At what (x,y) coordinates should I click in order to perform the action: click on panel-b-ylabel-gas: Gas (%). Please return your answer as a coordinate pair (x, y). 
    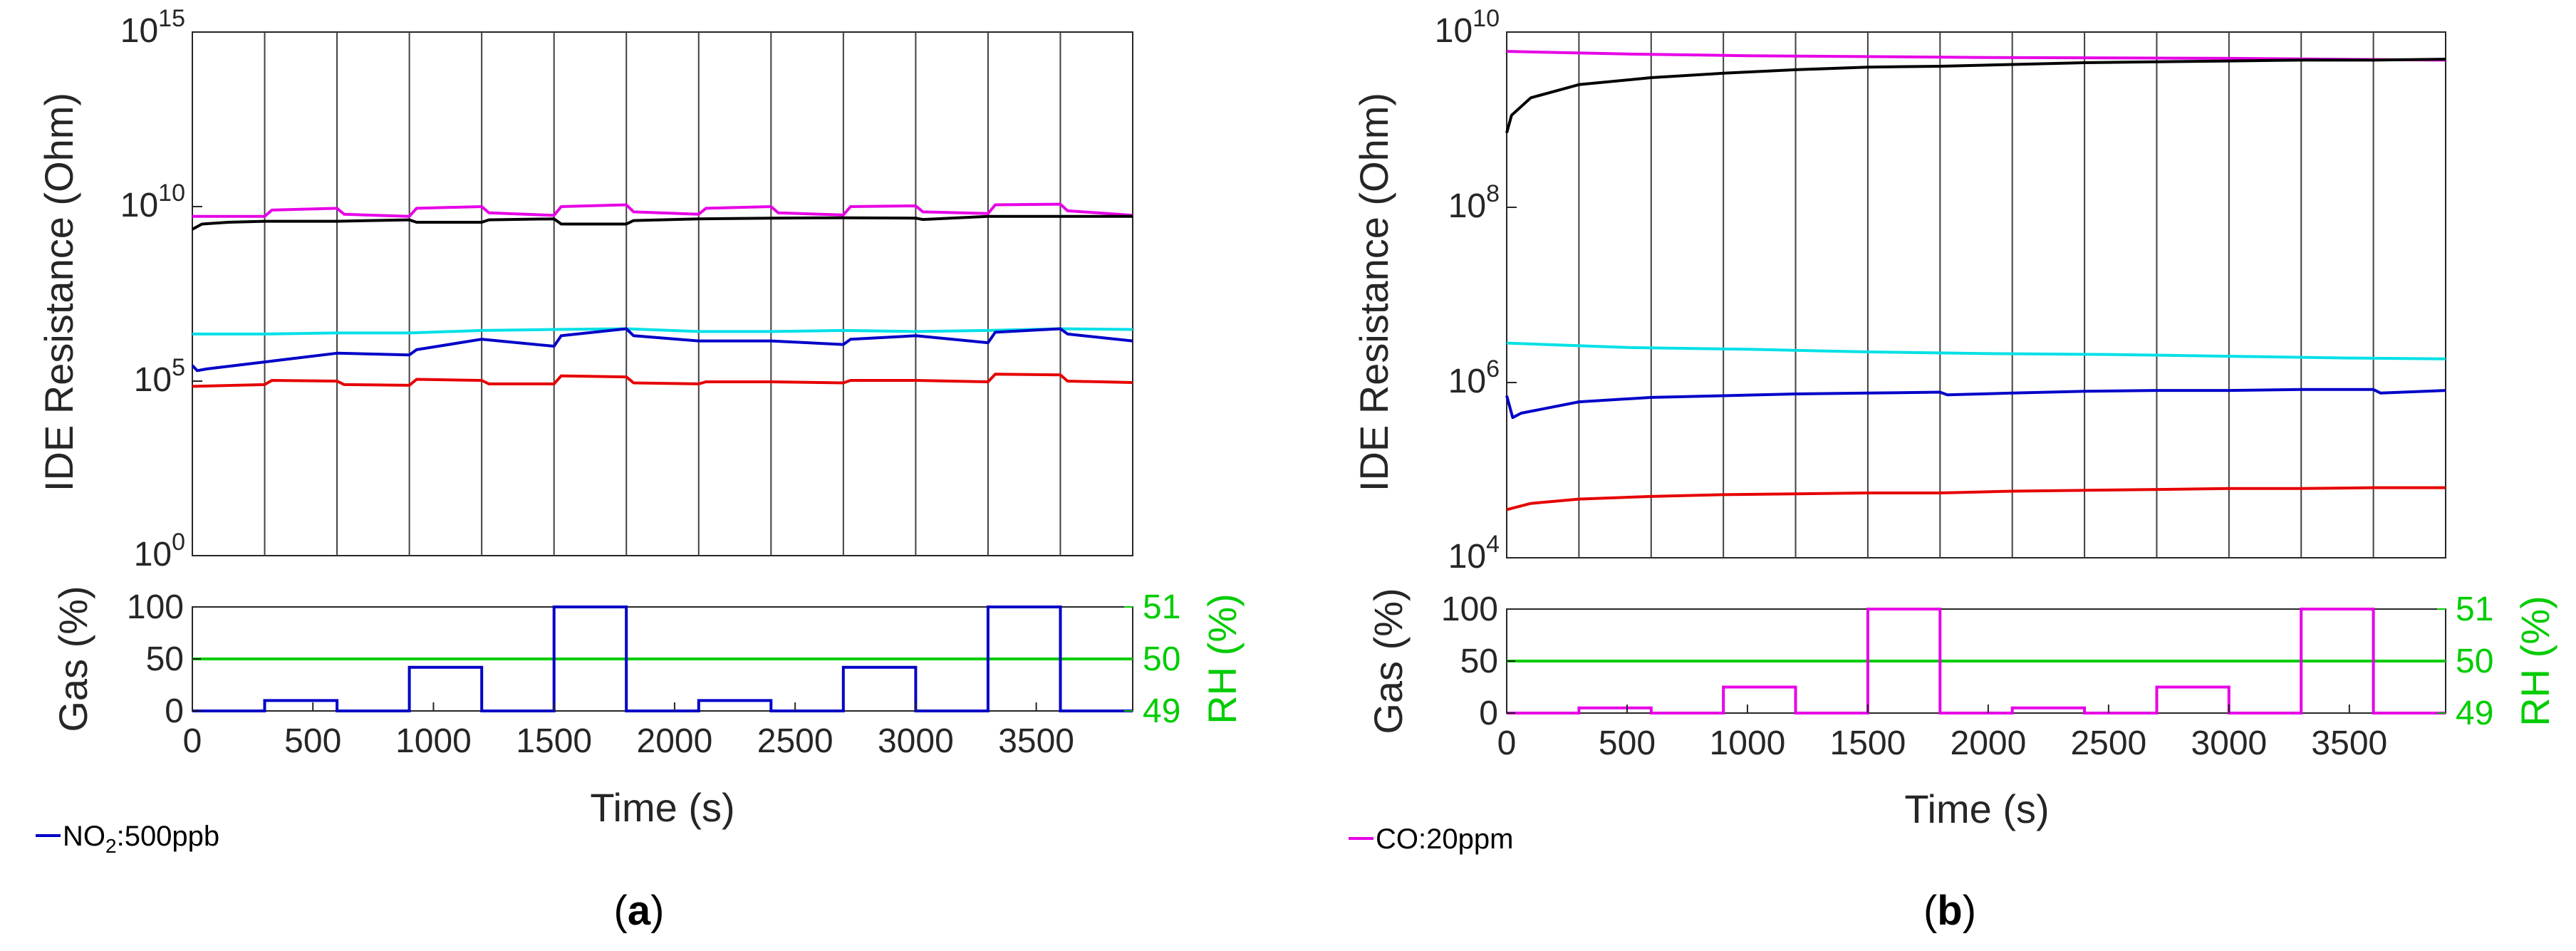
    Looking at the image, I should click on (1388, 661).